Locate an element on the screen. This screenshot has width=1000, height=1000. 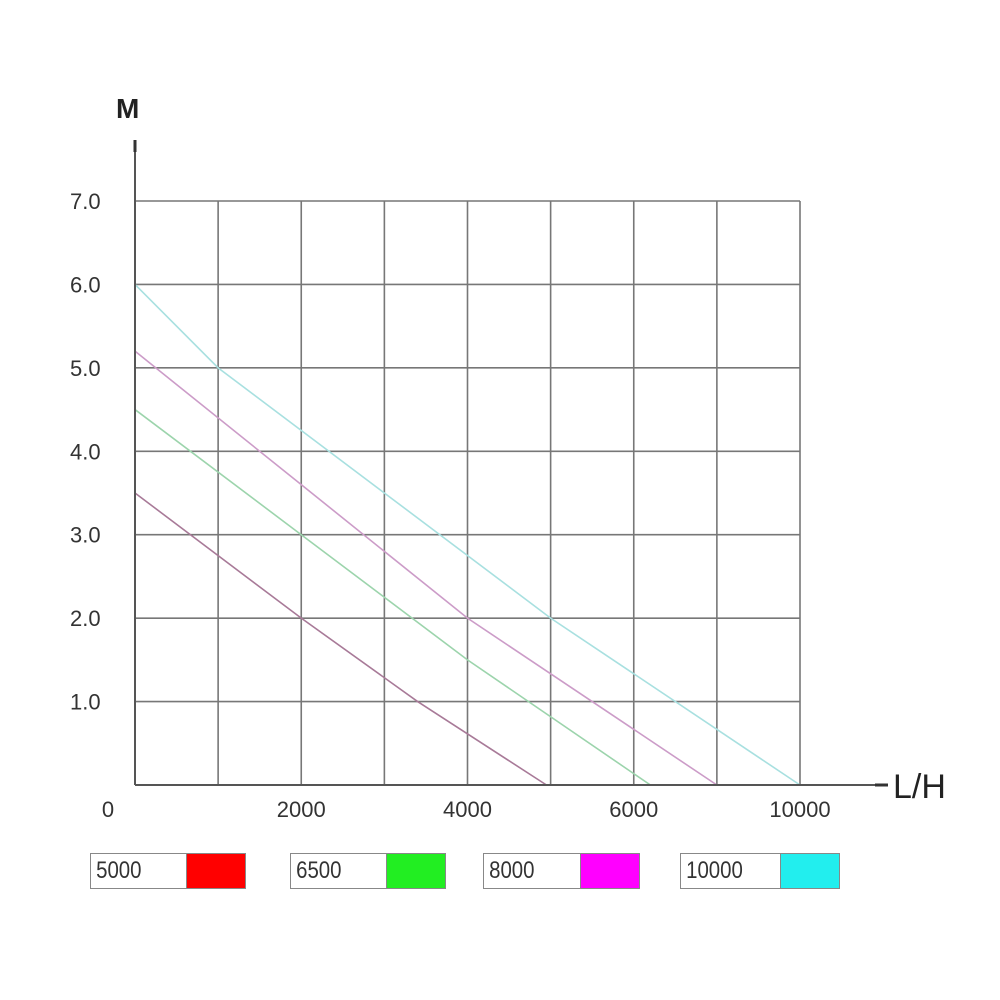
legend-item-10000: 10000 is located at coordinates (760, 871).